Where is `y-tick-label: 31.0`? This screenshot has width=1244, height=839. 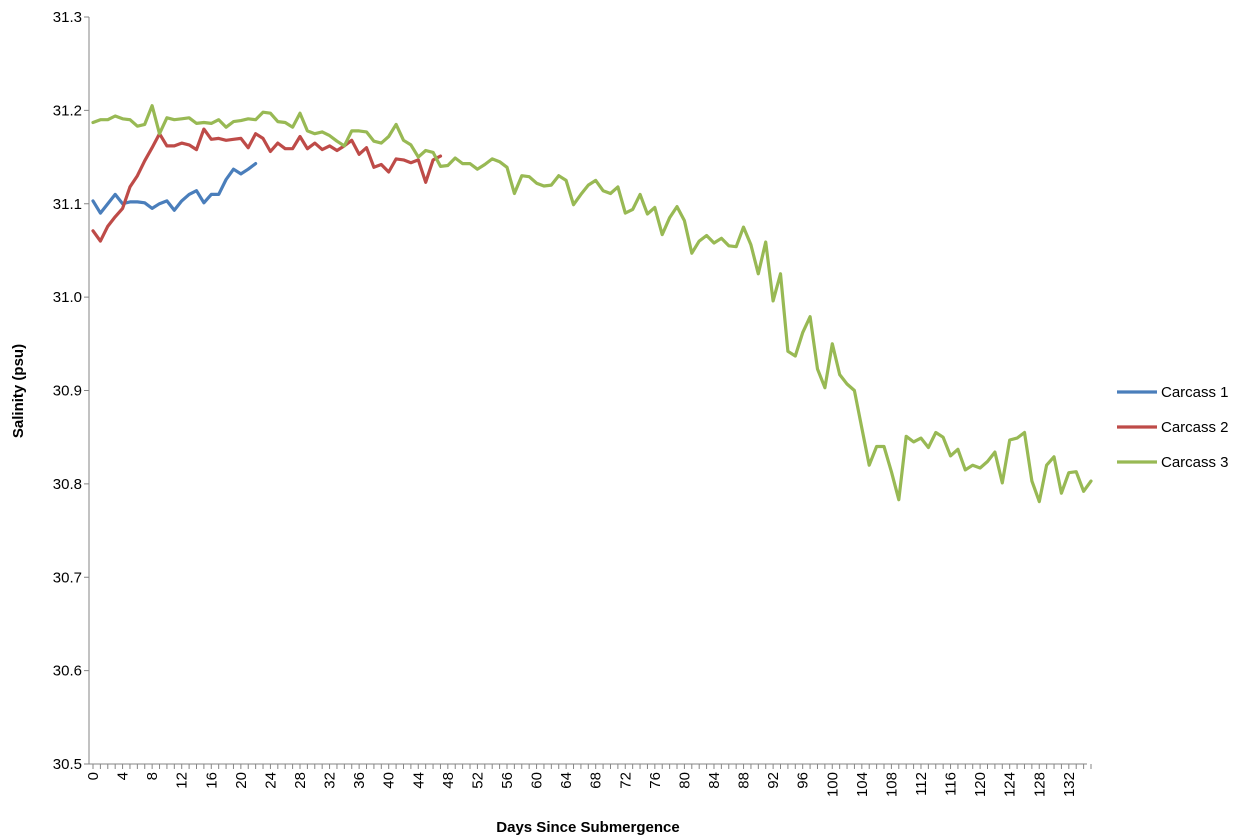
y-tick-label: 31.0 is located at coordinates (67, 297).